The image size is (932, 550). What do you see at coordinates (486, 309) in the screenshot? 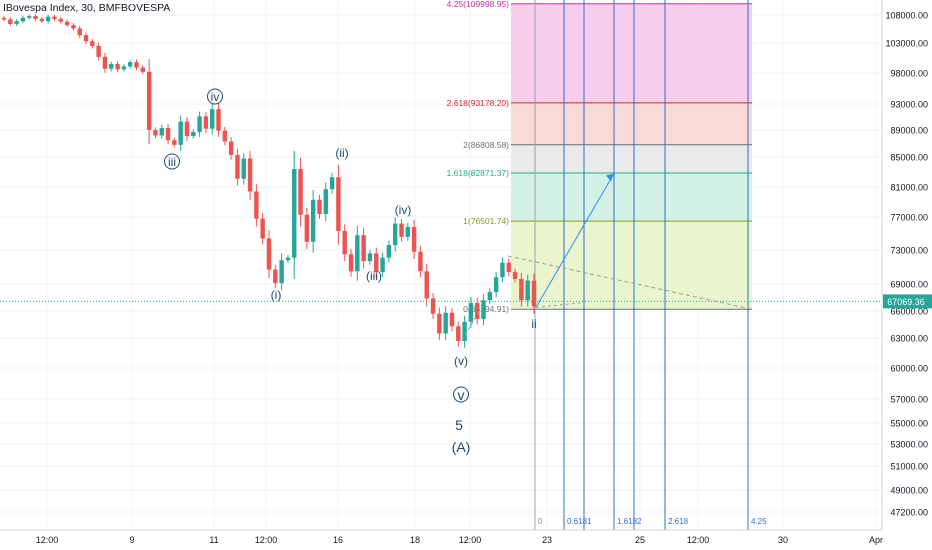
I see `fib-level-label: 0(66194.91)` at bounding box center [486, 309].